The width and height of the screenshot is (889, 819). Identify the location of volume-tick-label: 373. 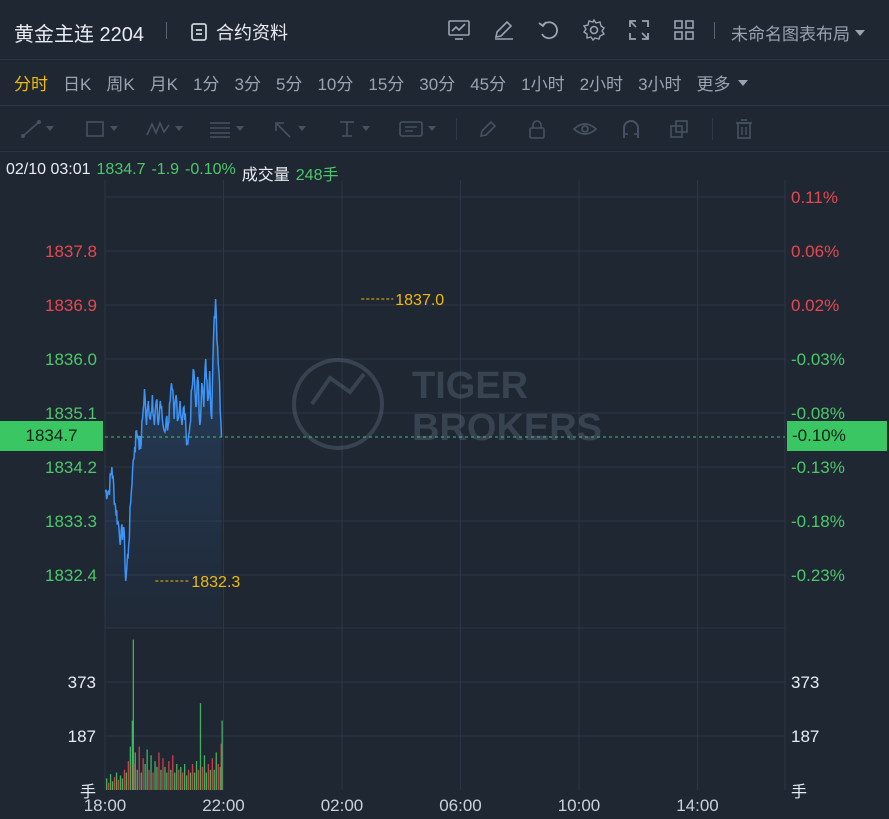
(805, 682).